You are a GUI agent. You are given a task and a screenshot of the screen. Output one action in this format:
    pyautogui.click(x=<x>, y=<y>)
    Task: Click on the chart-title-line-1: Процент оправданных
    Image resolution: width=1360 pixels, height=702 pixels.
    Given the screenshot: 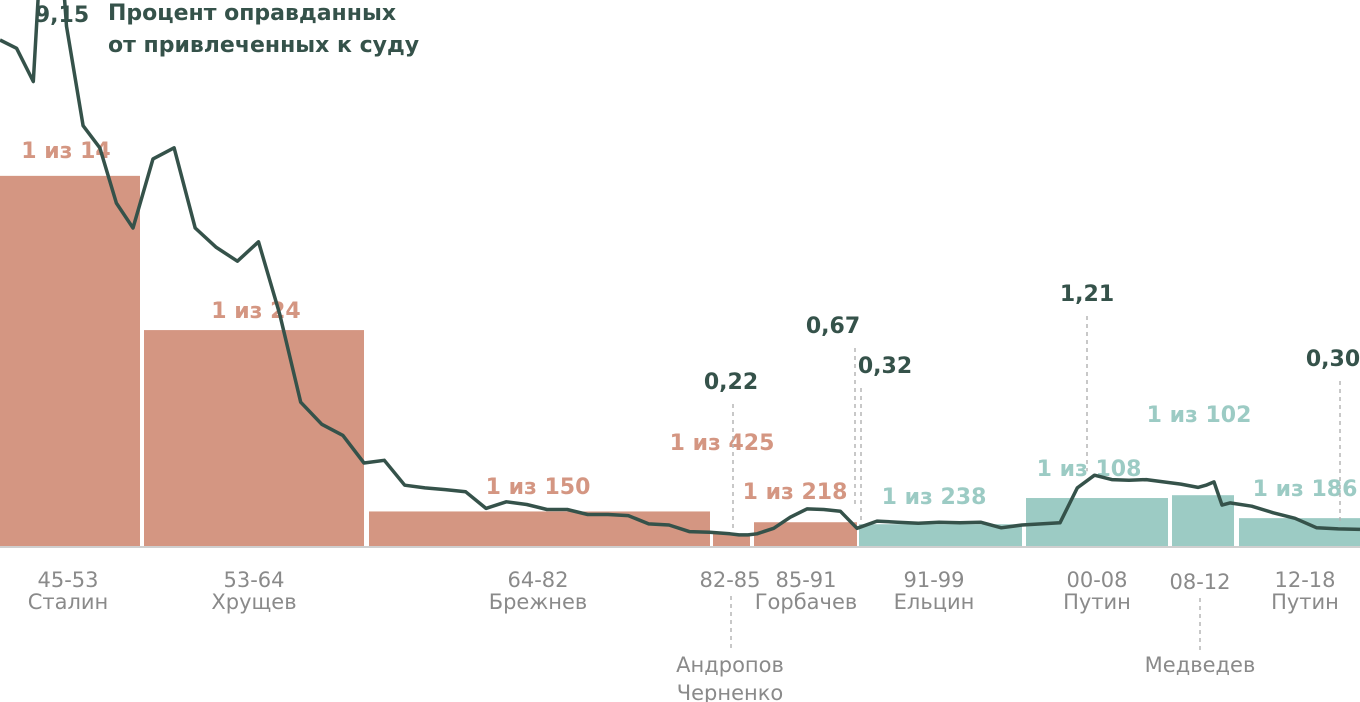 What is the action you would take?
    pyautogui.click(x=252, y=13)
    